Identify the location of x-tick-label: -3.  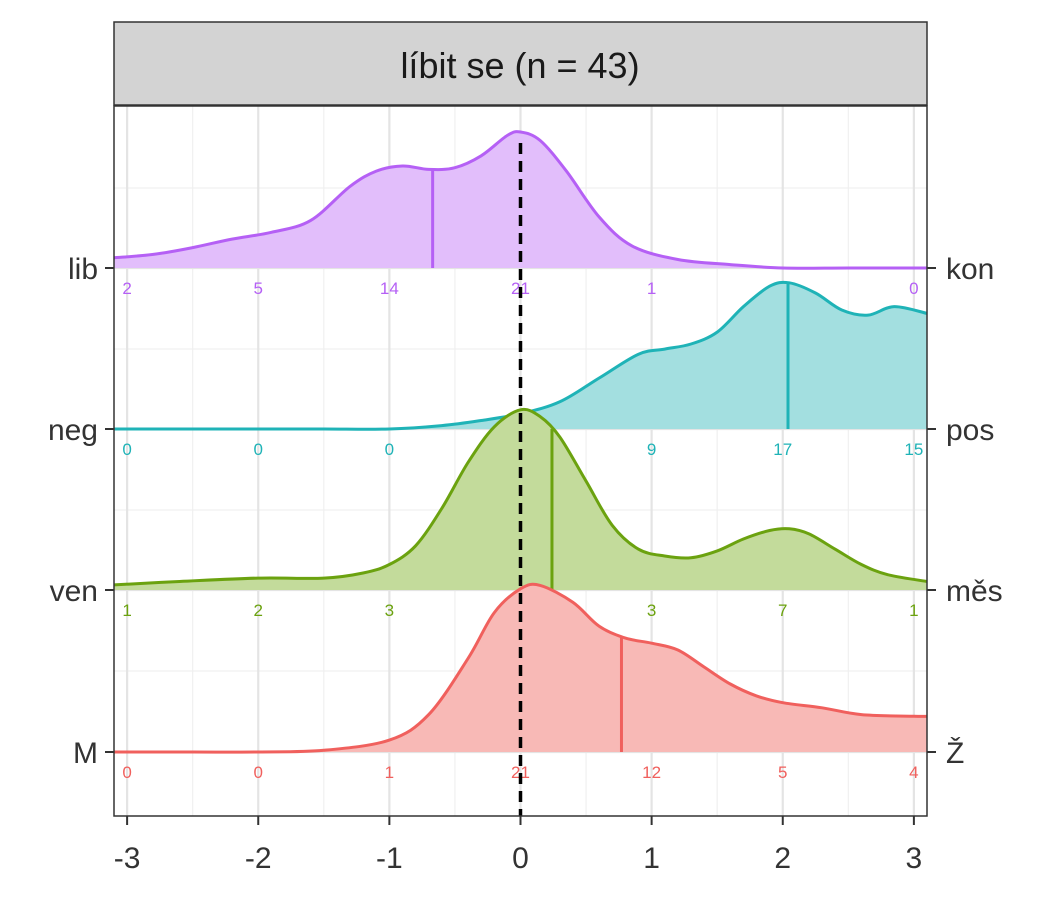
(127, 858).